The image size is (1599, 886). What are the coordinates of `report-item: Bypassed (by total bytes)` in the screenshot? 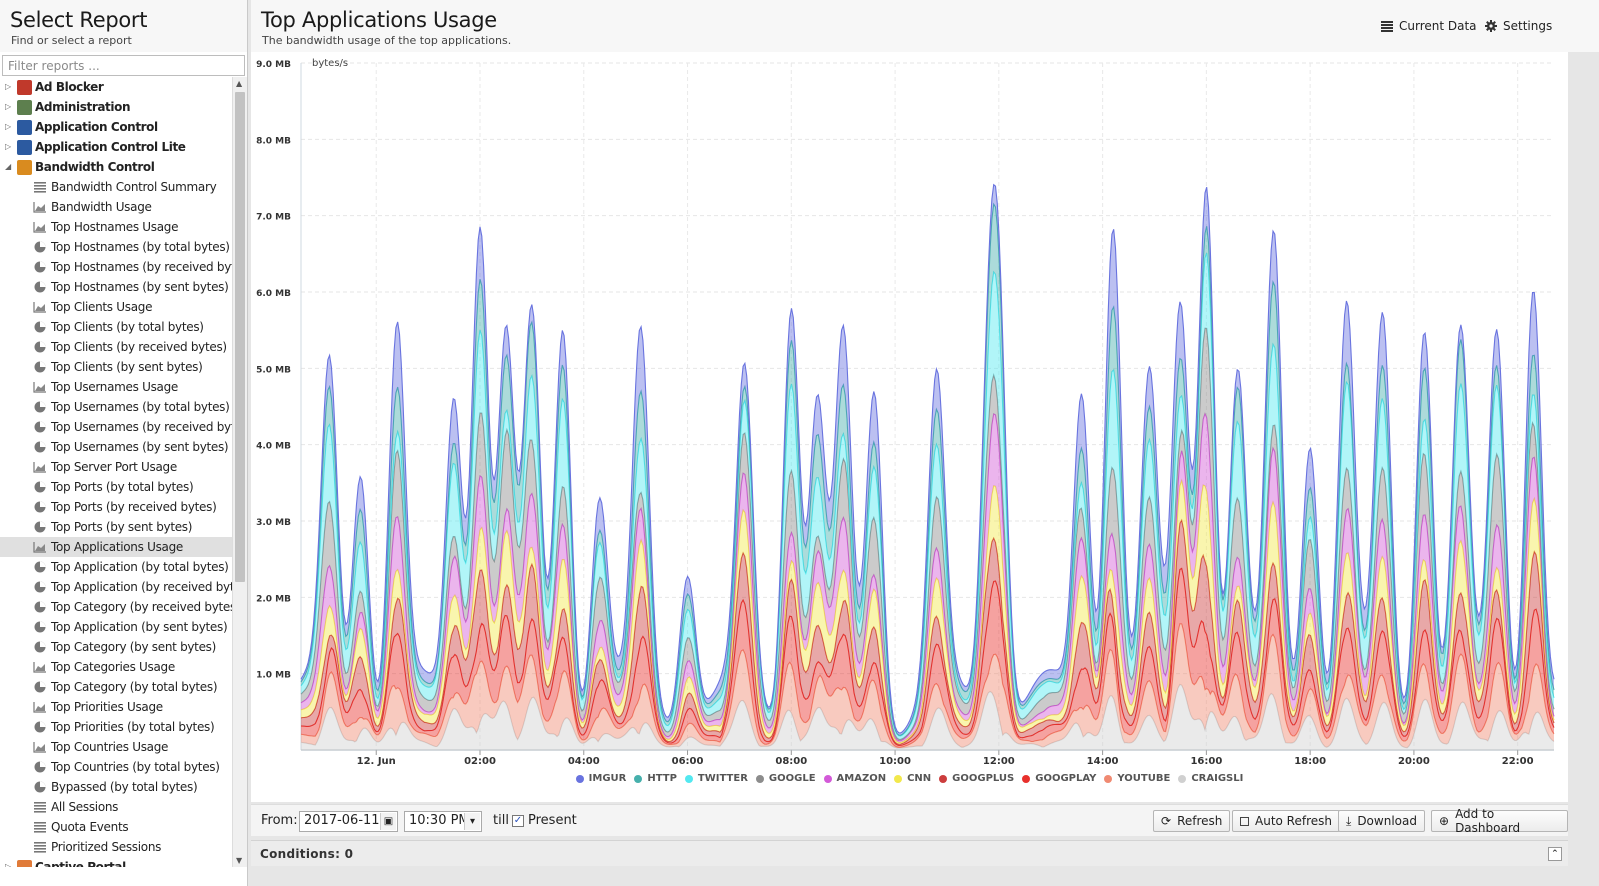 It's located at (116, 787).